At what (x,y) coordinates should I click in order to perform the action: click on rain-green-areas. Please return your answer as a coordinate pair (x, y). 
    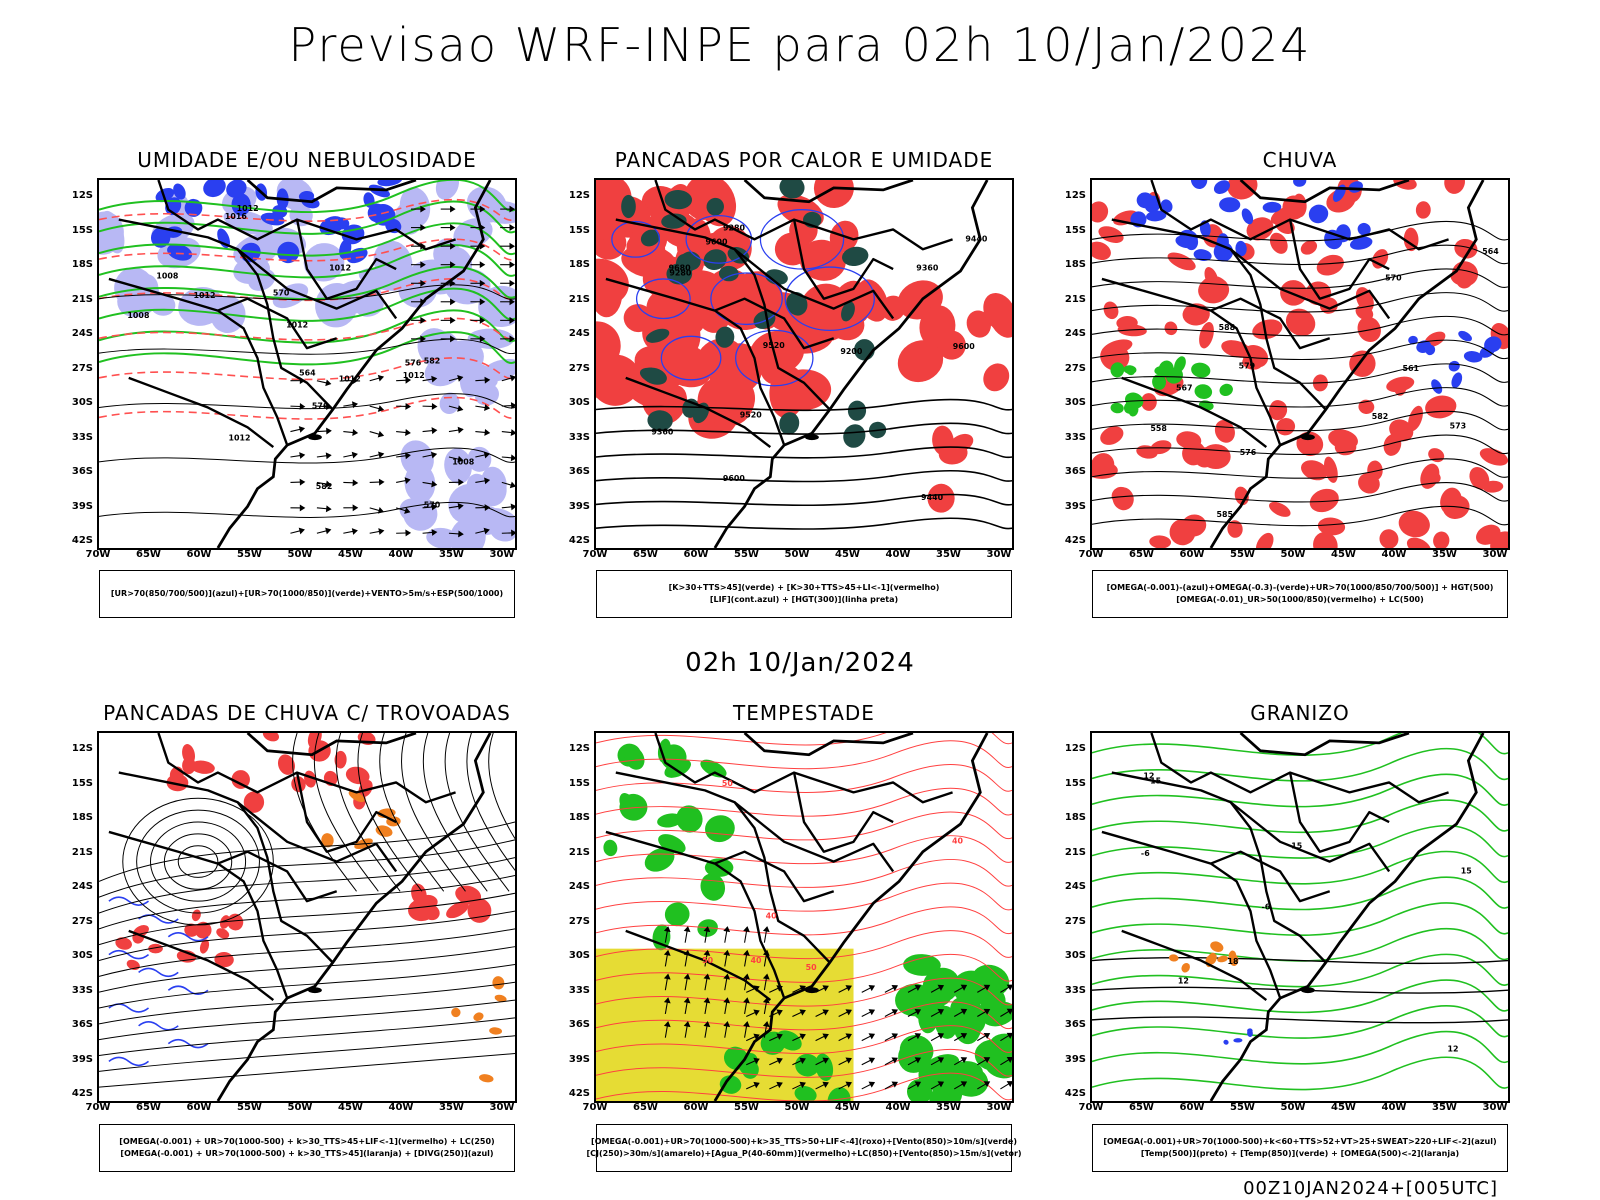
    Looking at the image, I should click on (1171, 386).